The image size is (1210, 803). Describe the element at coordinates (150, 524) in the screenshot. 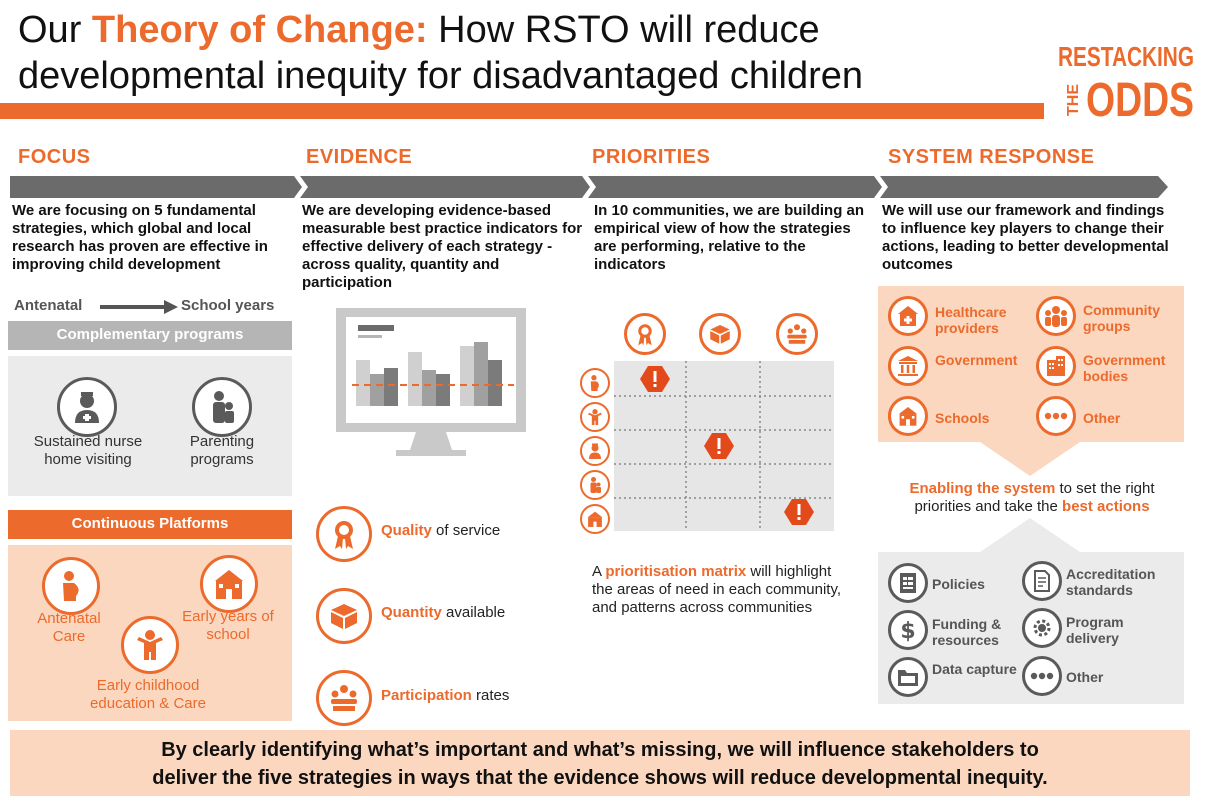

I see `continuous-platforms-header: Continuous Platforms` at that location.